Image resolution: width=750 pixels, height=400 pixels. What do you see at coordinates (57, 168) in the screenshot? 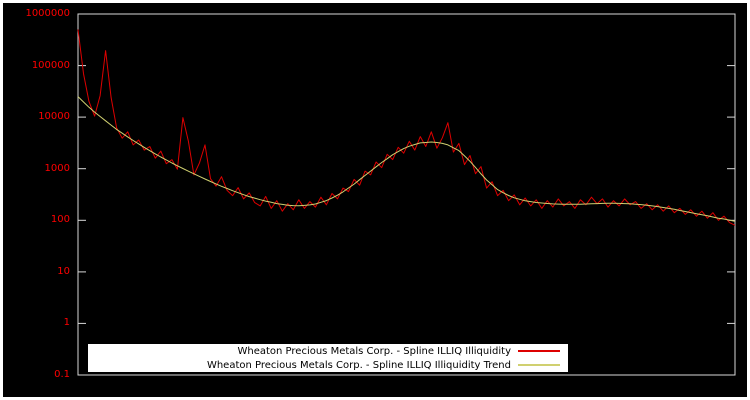
I see `y-axis-tick-label: 1000` at bounding box center [57, 168].